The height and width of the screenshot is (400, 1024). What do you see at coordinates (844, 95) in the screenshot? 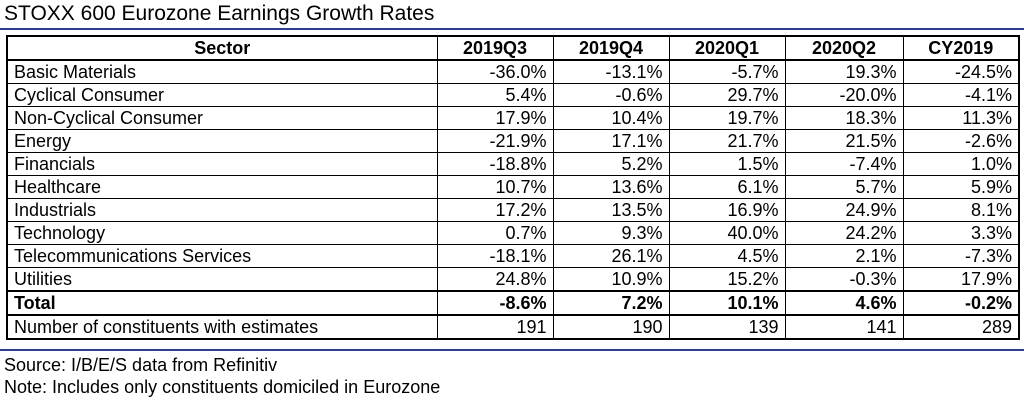
I see `table-cell: -20.0%` at bounding box center [844, 95].